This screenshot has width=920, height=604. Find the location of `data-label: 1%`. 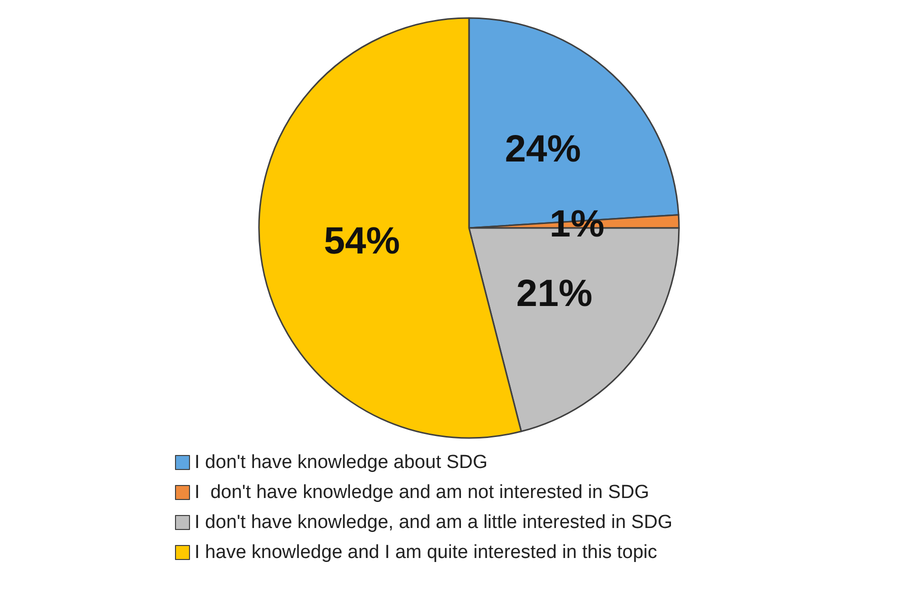

data-label: 1% is located at coordinates (576, 225).